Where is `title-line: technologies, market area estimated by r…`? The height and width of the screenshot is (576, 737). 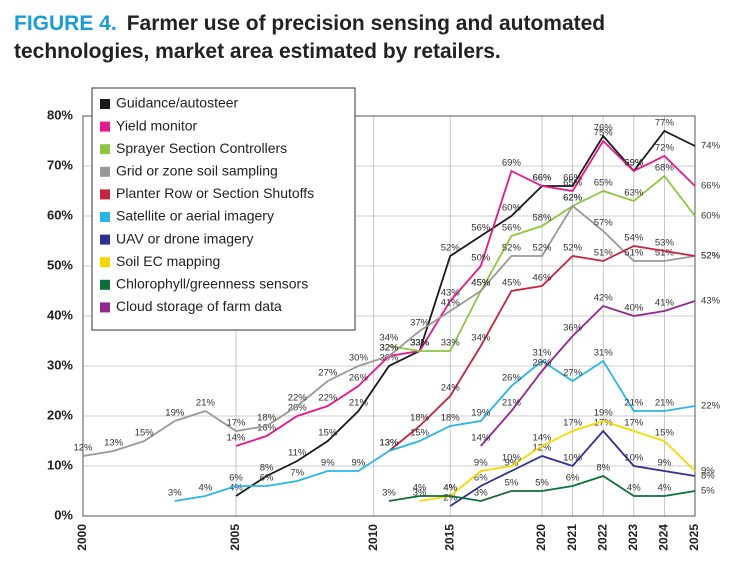
title-line: technologies, market area estimated by r… is located at coordinates (257, 51).